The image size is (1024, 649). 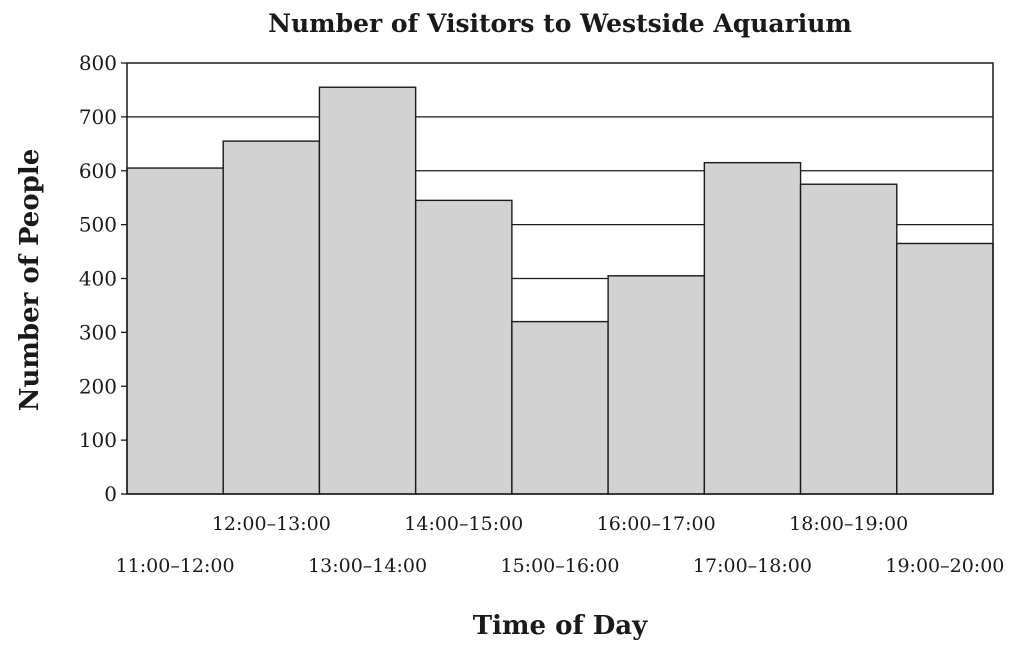 I want to click on y-tick-label: 0, so click(x=110, y=494).